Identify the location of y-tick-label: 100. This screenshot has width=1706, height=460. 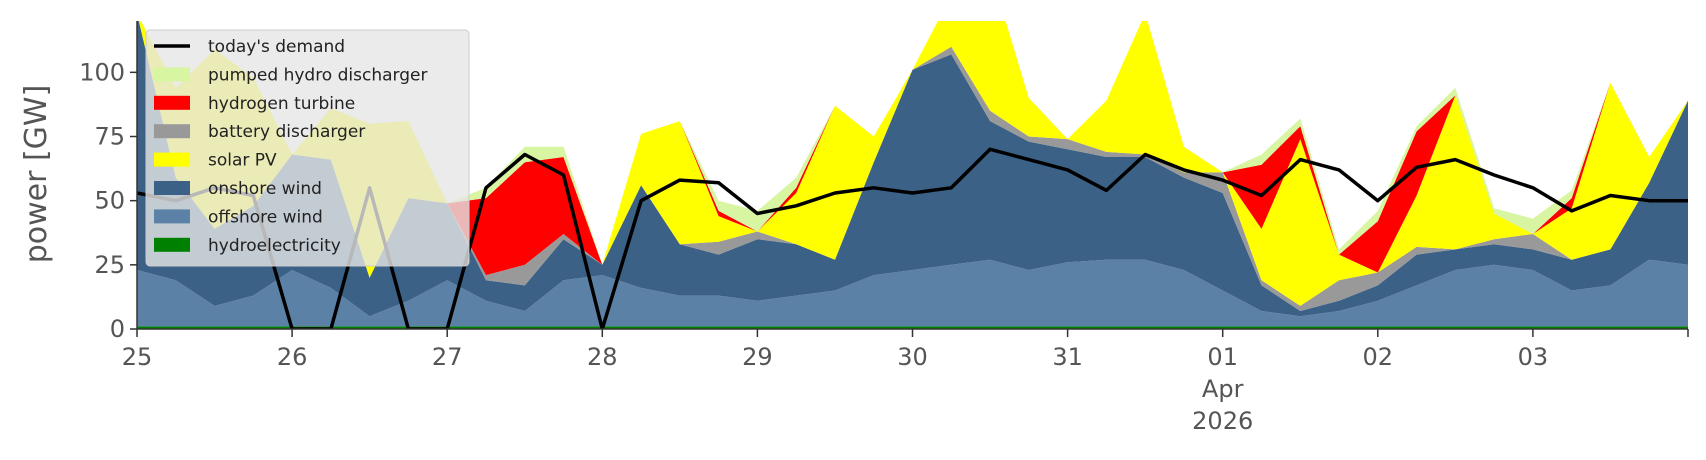
(102, 72).